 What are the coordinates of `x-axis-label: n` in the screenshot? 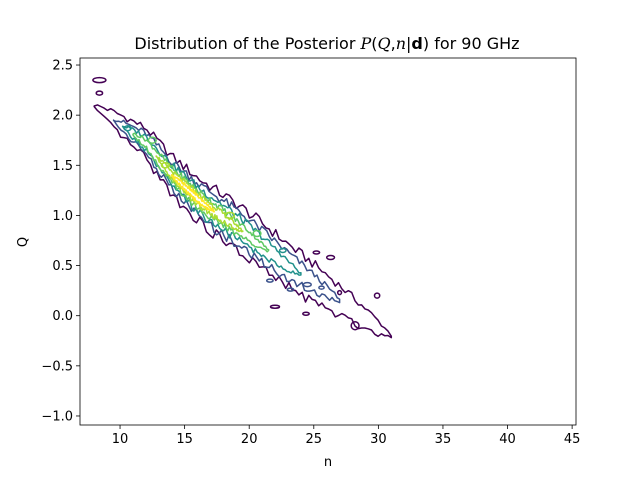 It's located at (328, 462).